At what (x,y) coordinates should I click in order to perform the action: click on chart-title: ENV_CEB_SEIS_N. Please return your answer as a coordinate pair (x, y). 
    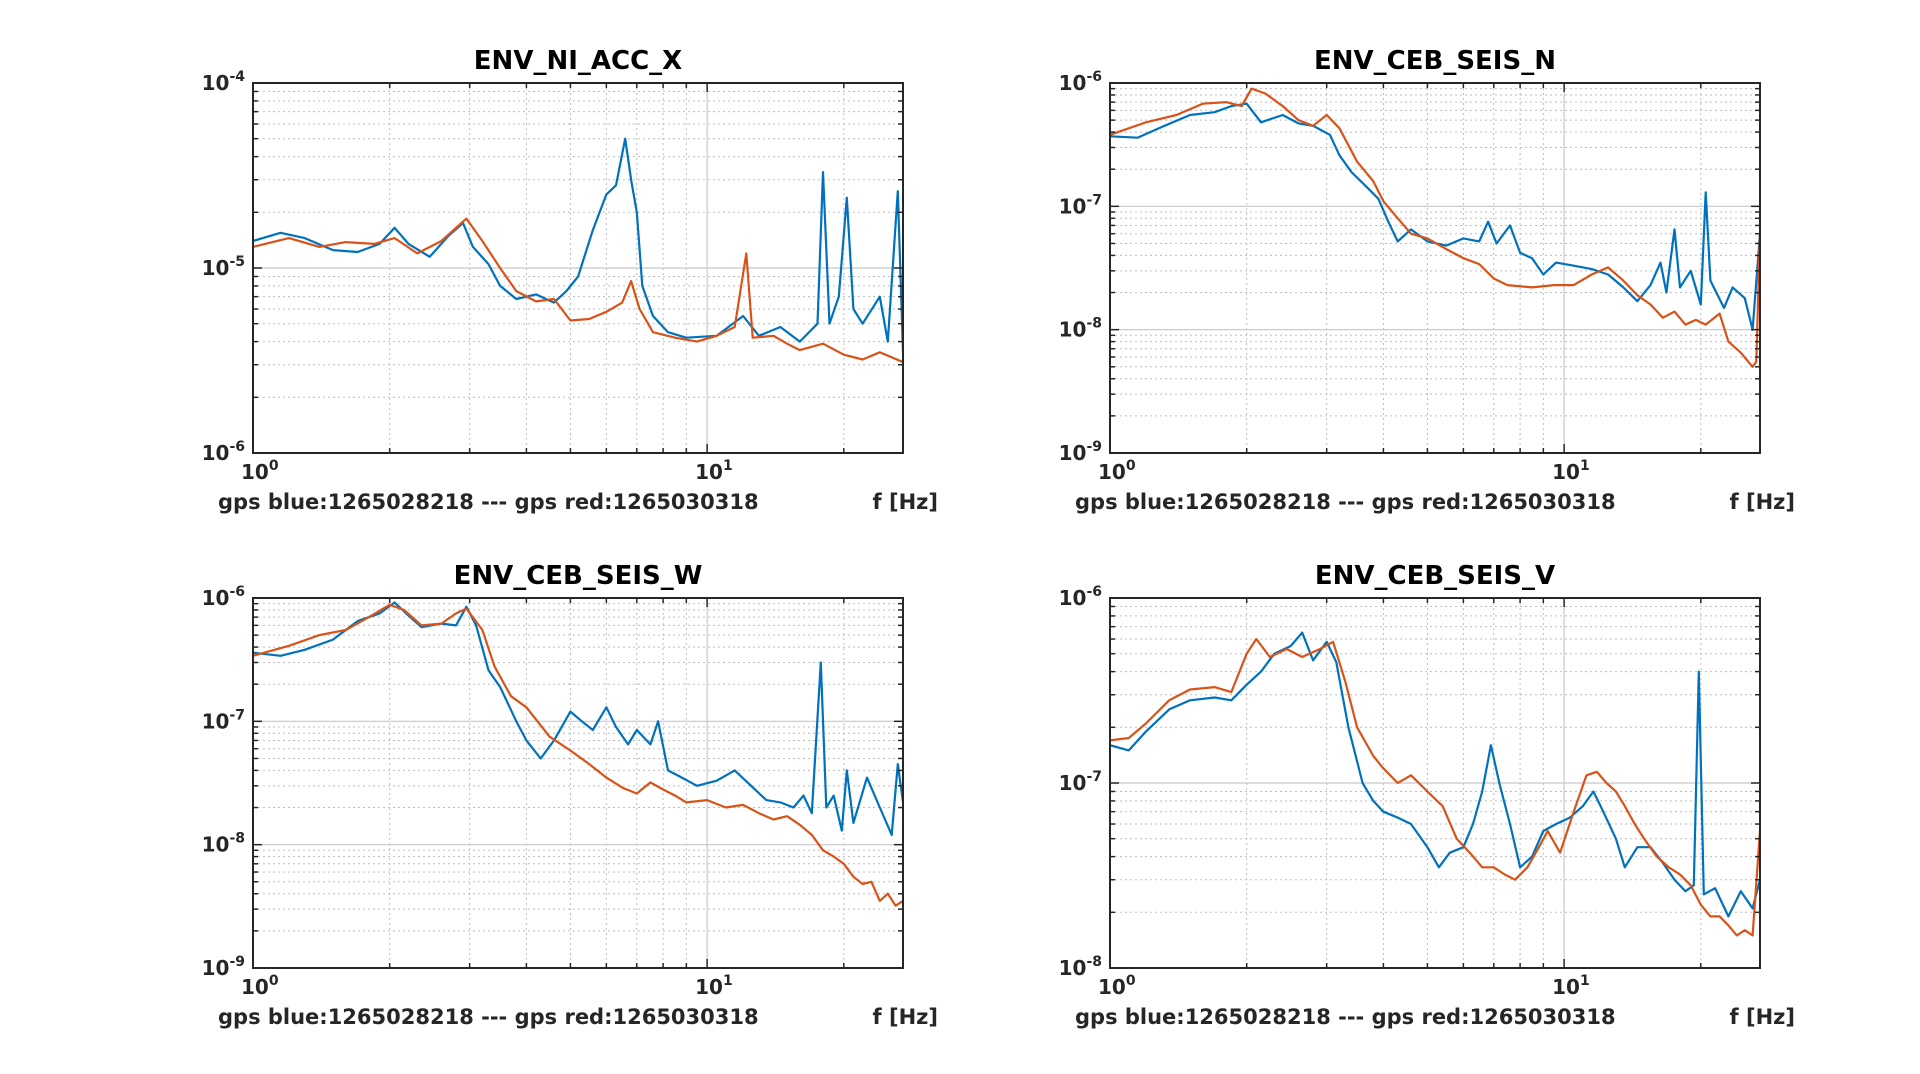
    Looking at the image, I should click on (1435, 61).